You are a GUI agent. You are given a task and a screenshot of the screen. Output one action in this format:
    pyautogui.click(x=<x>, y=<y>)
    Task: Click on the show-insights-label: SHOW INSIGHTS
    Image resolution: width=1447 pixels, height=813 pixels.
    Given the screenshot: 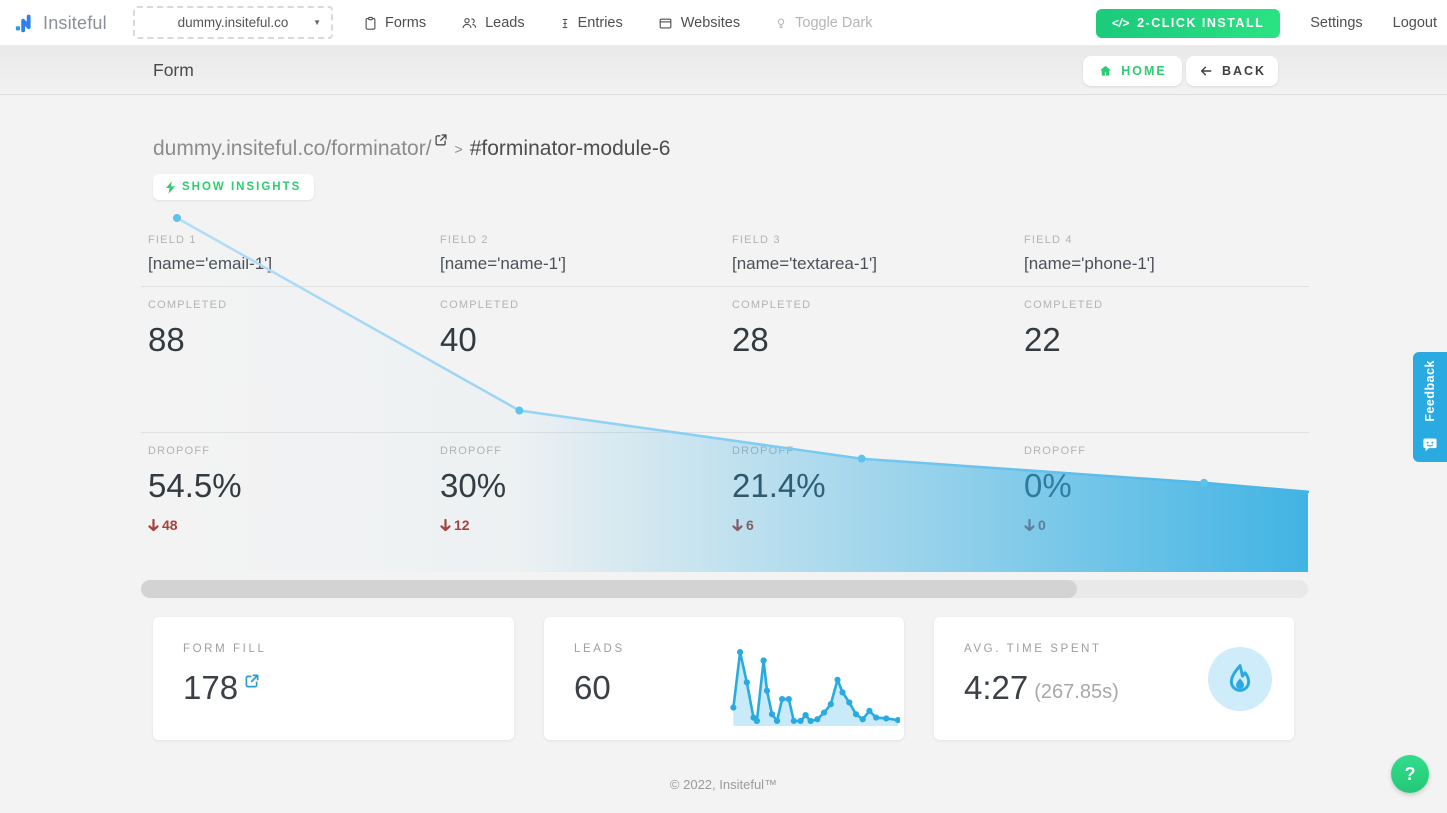 What is the action you would take?
    pyautogui.click(x=242, y=187)
    